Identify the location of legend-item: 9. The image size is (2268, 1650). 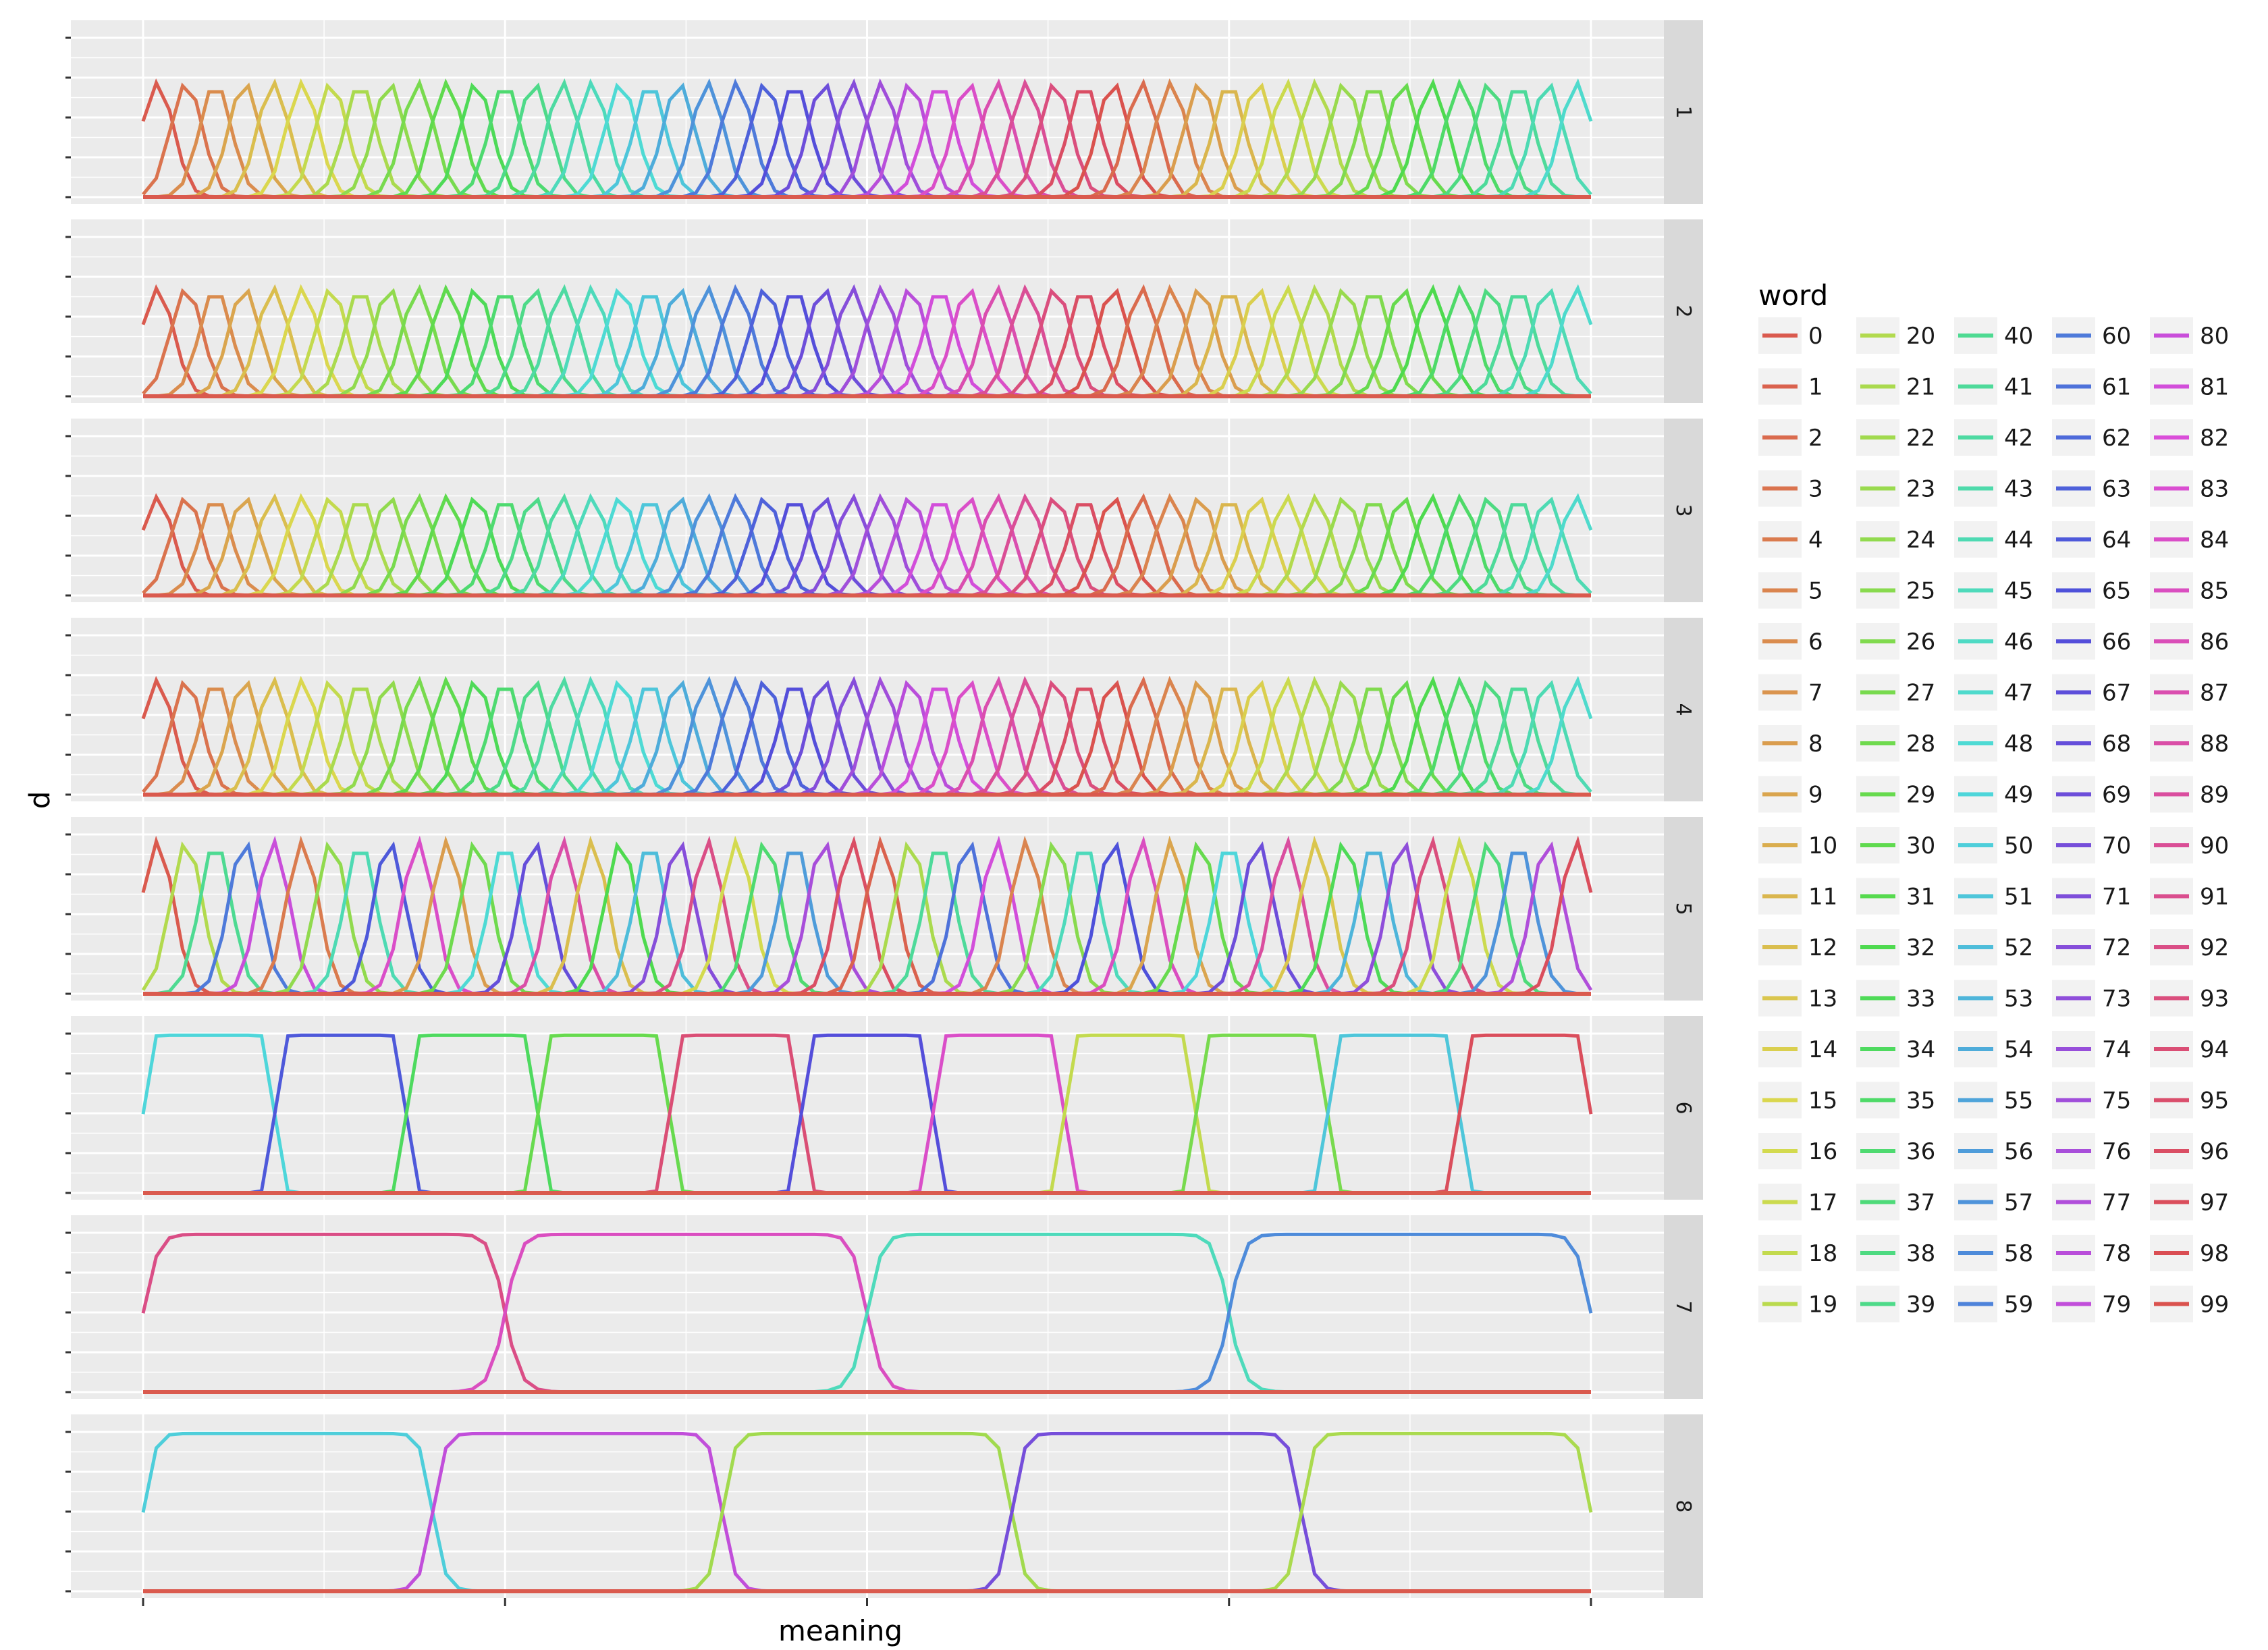
(1791, 794).